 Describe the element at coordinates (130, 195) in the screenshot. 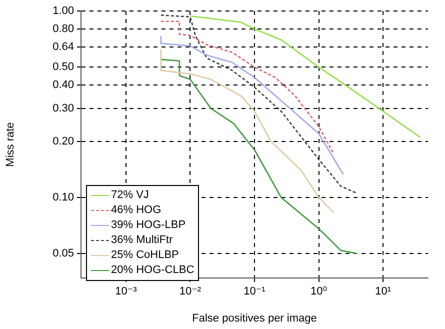

I see `legend-label: 72% VJ` at that location.